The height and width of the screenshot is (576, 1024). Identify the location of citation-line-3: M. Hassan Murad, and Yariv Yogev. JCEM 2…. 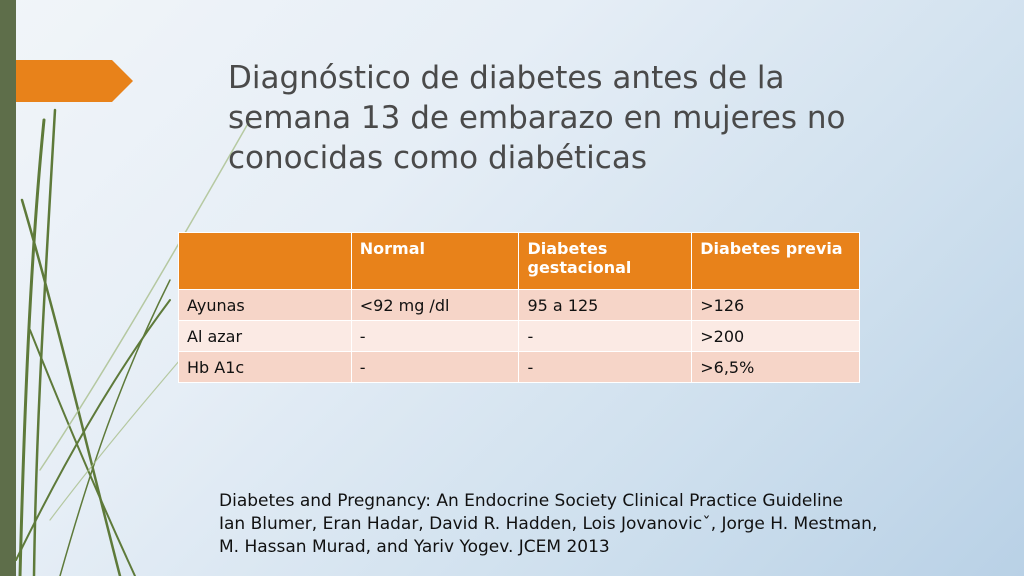
(414, 547).